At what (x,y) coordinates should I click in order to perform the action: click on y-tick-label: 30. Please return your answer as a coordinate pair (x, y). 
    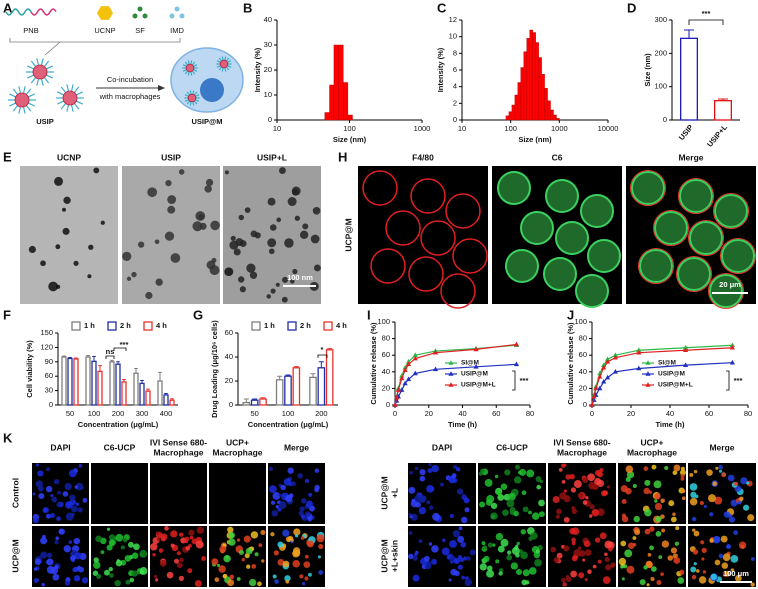
    Looking at the image, I should click on (268, 44).